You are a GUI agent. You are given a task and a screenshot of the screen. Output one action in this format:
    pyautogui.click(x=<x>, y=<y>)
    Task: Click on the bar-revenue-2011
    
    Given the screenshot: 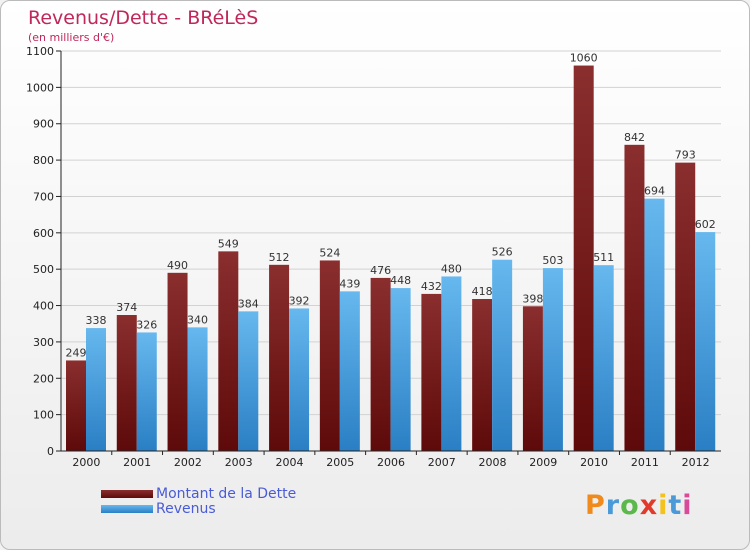 What is the action you would take?
    pyautogui.click(x=654, y=324)
    